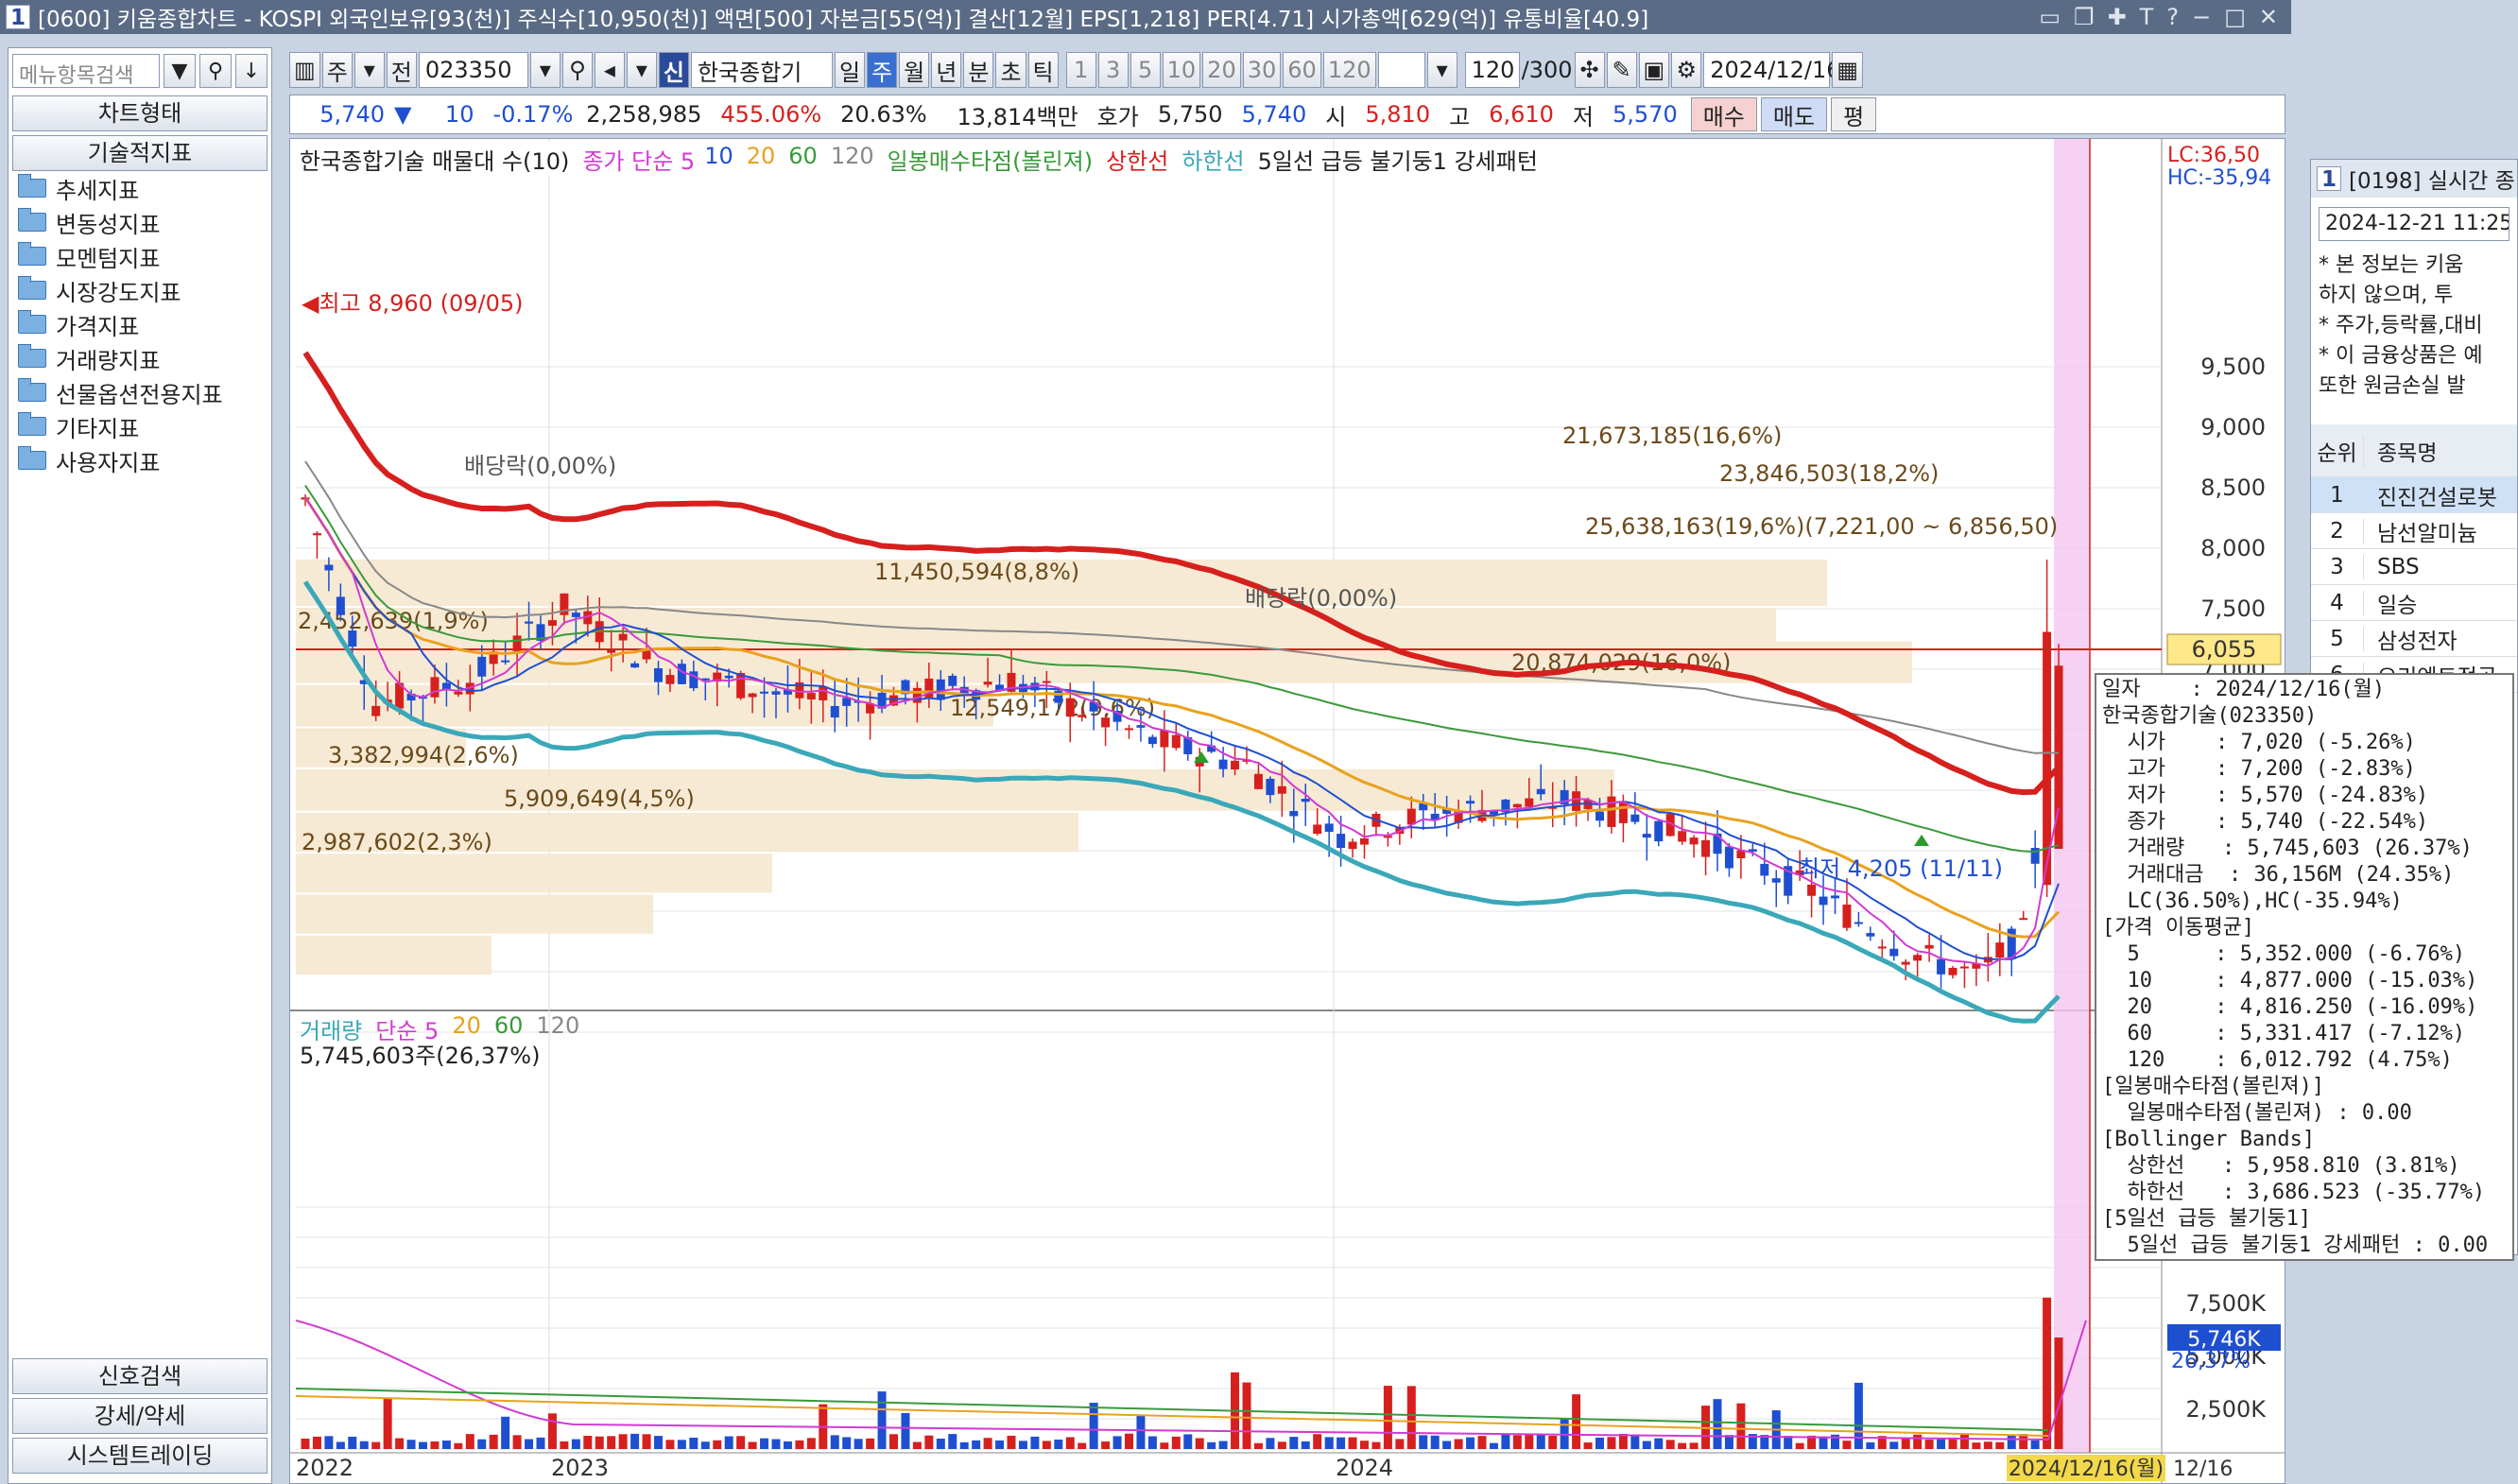 This screenshot has height=1484, width=2518. I want to click on tree-item: 시장강도지표, so click(142, 290).